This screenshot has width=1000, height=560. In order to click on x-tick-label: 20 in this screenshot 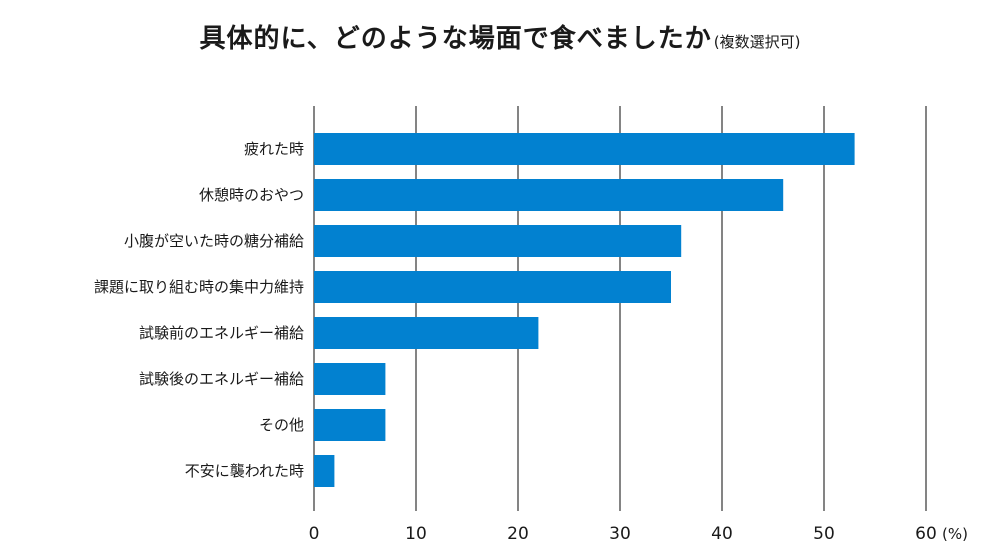, I will do `click(518, 534)`.